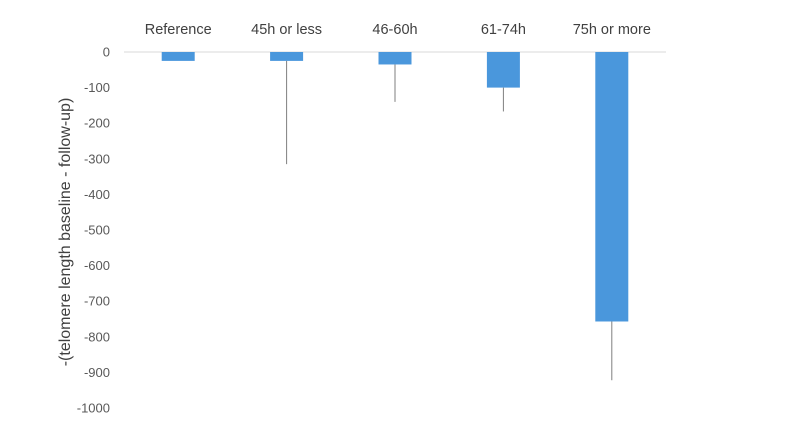 The image size is (800, 424). I want to click on y-tick-label: -700, so click(97, 301).